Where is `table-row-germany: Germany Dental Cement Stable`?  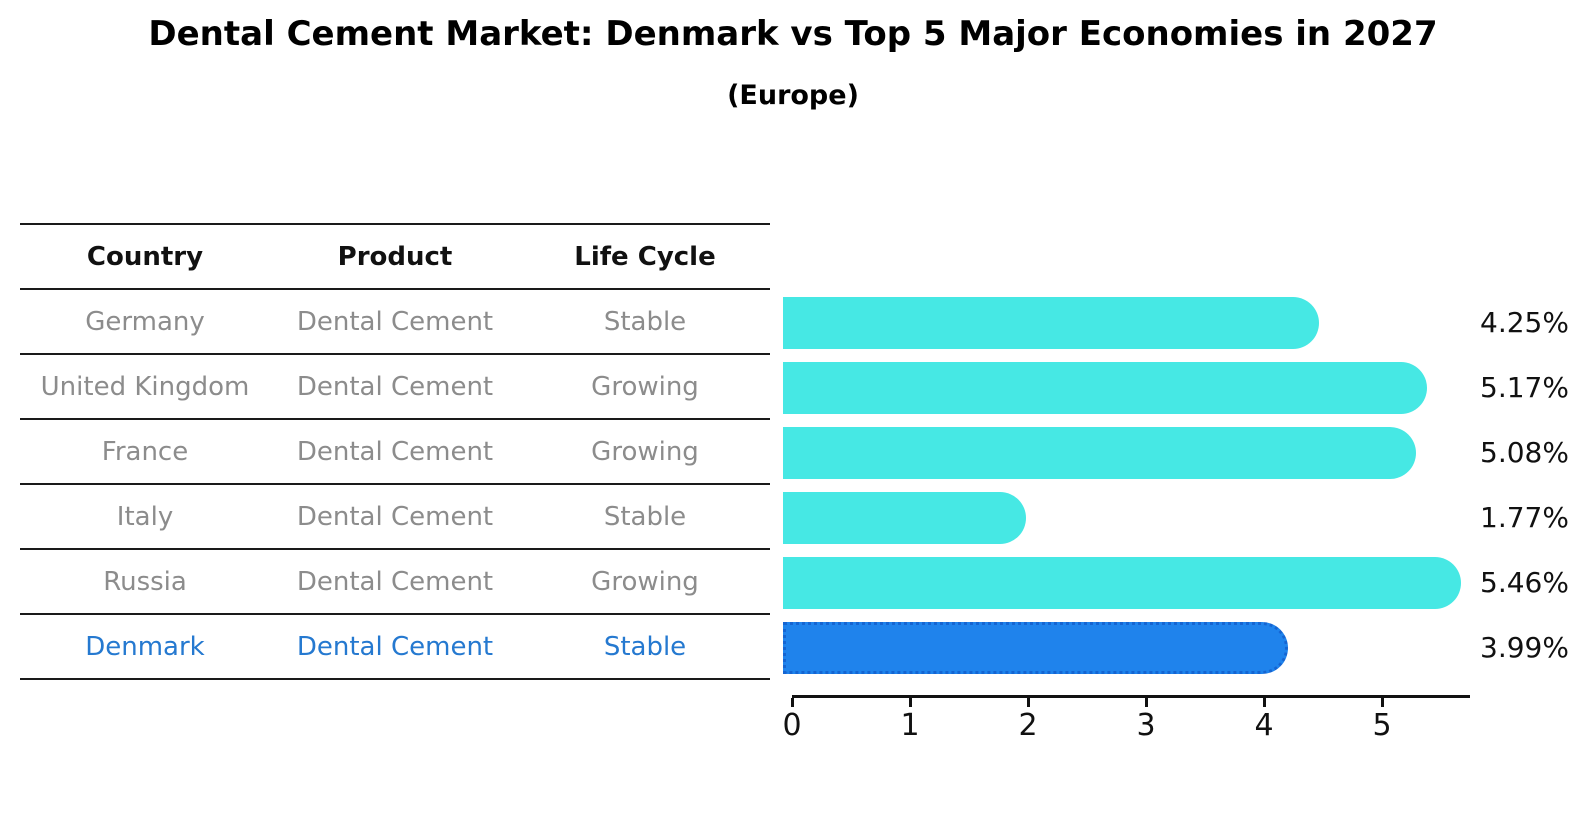
table-row-germany: Germany Dental Cement Stable is located at coordinates (395, 322).